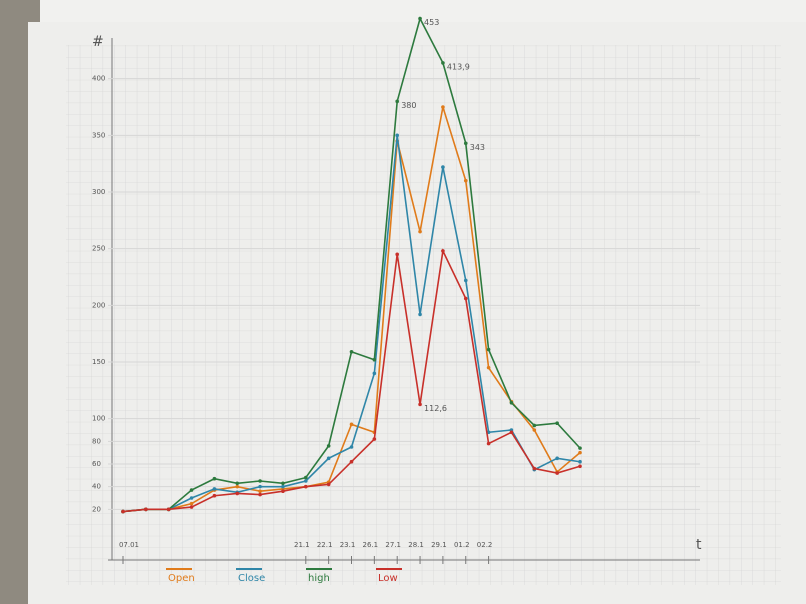 The height and width of the screenshot is (604, 806). What do you see at coordinates (319, 578) in the screenshot?
I see `legend-label: high` at bounding box center [319, 578].